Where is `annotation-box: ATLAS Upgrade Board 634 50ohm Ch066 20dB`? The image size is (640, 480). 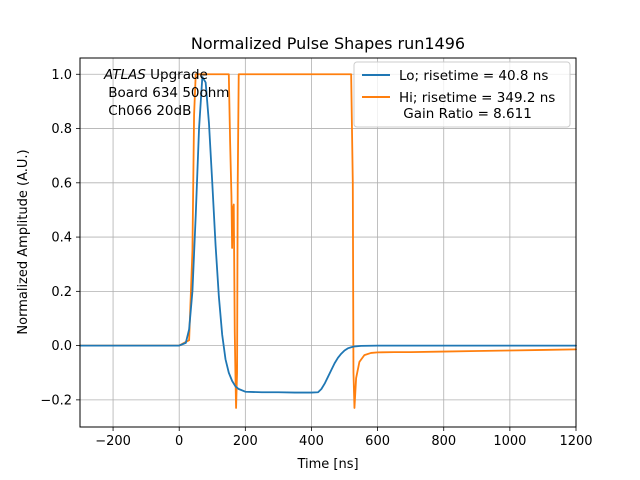 annotation-box: ATLAS Upgrade Board 634 50ohm Ch066 20dB is located at coordinates (166, 93).